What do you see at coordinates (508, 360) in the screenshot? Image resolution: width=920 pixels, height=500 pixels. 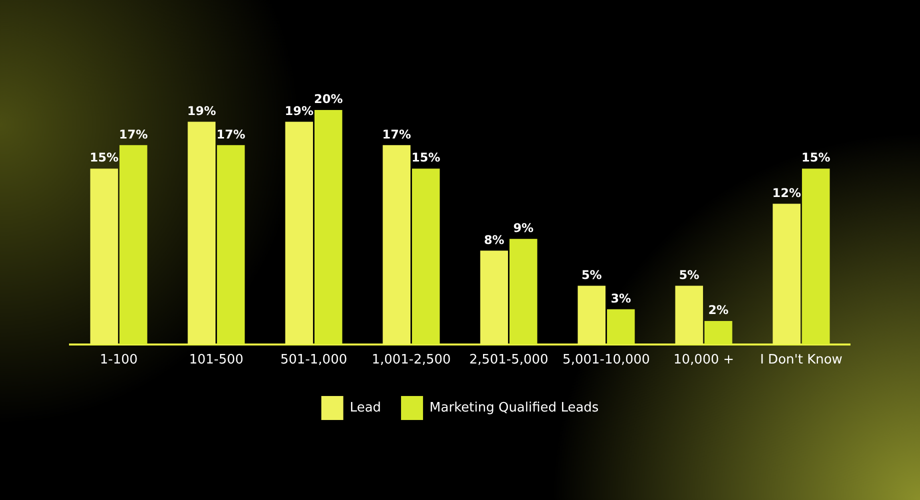 I see `x-tick-label: 2,501-5,000` at bounding box center [508, 360].